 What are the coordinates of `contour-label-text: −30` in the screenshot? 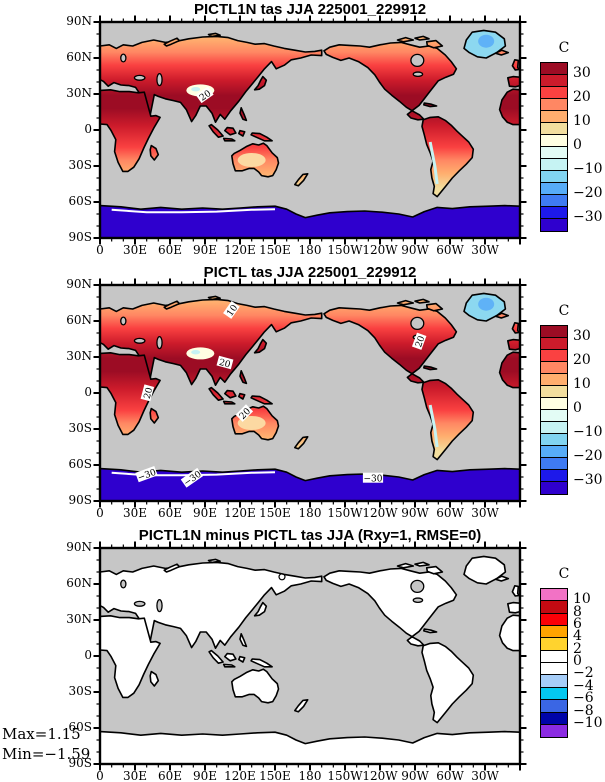 It's located at (373, 479).